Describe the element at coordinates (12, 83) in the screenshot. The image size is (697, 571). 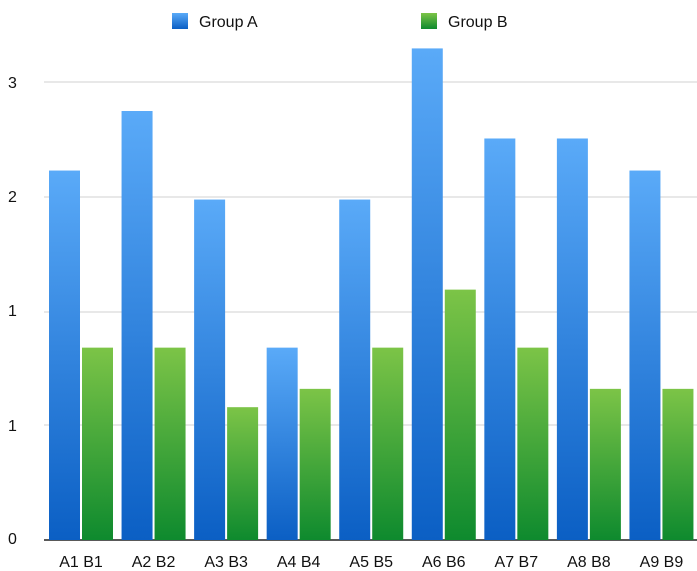
I see `y-tick-label: 3` at that location.